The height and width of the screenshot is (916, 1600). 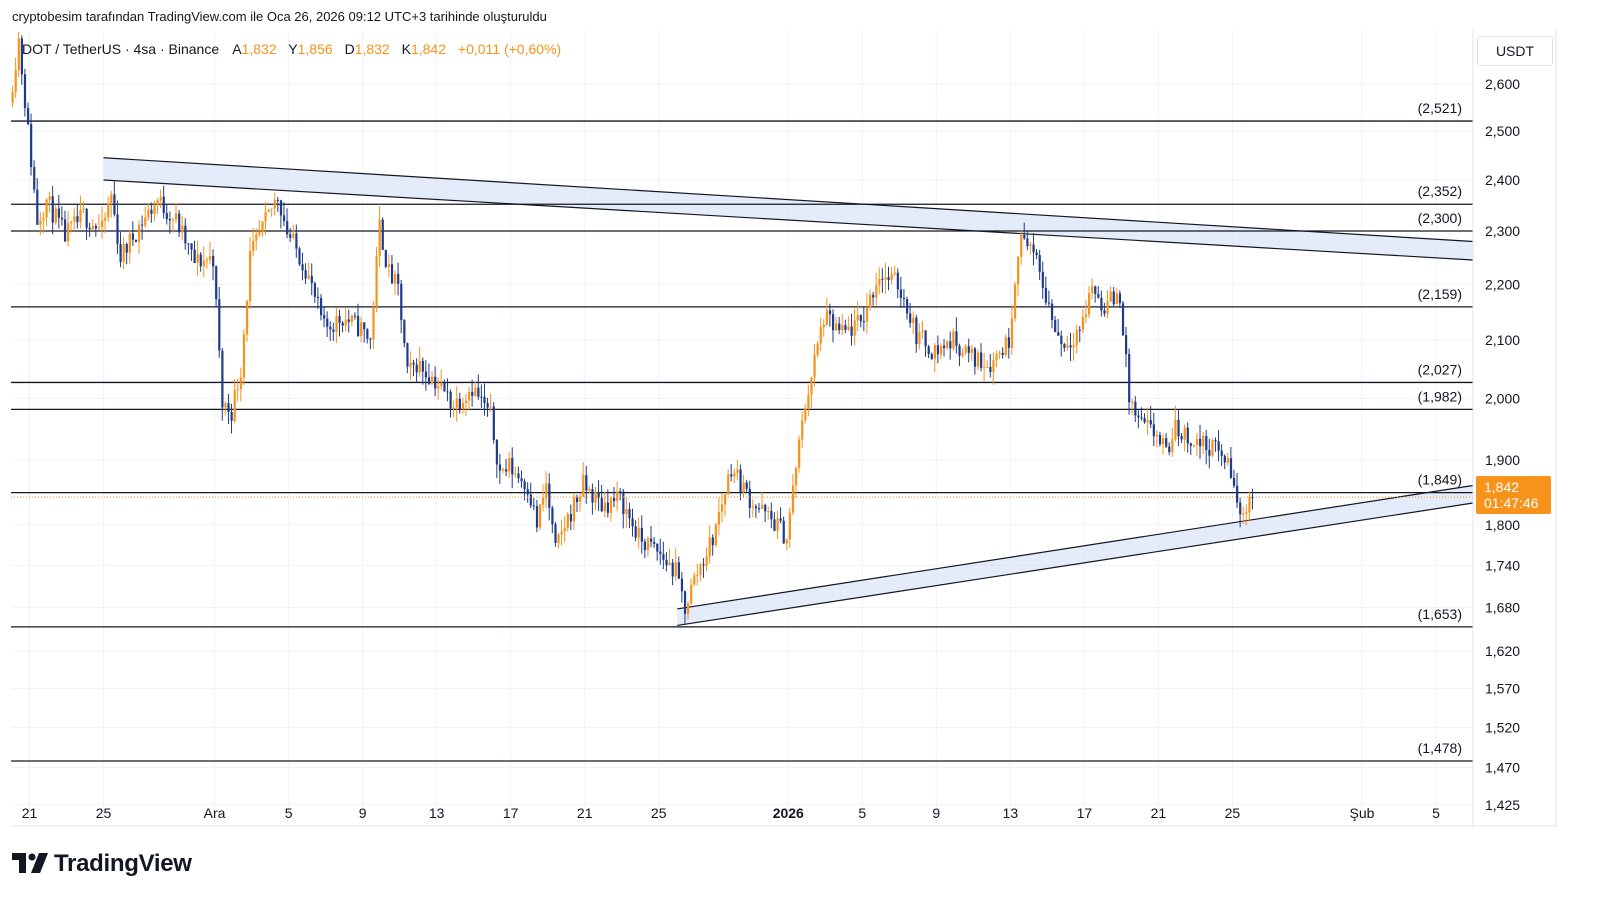 What do you see at coordinates (1440, 396) in the screenshot?
I see `level-label: (1,982)` at bounding box center [1440, 396].